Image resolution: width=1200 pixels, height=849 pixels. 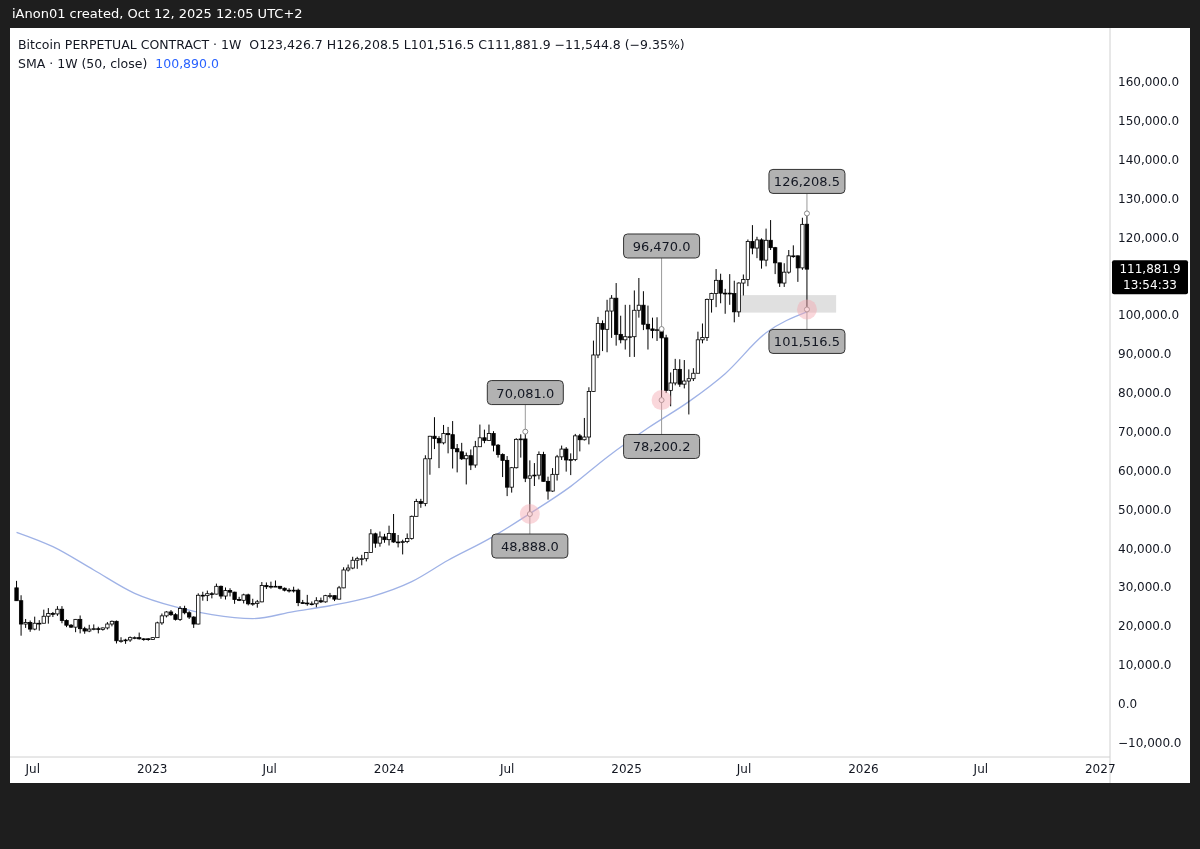 What do you see at coordinates (661, 246) in the screenshot?
I see `annotation: 96,470.0` at bounding box center [661, 246].